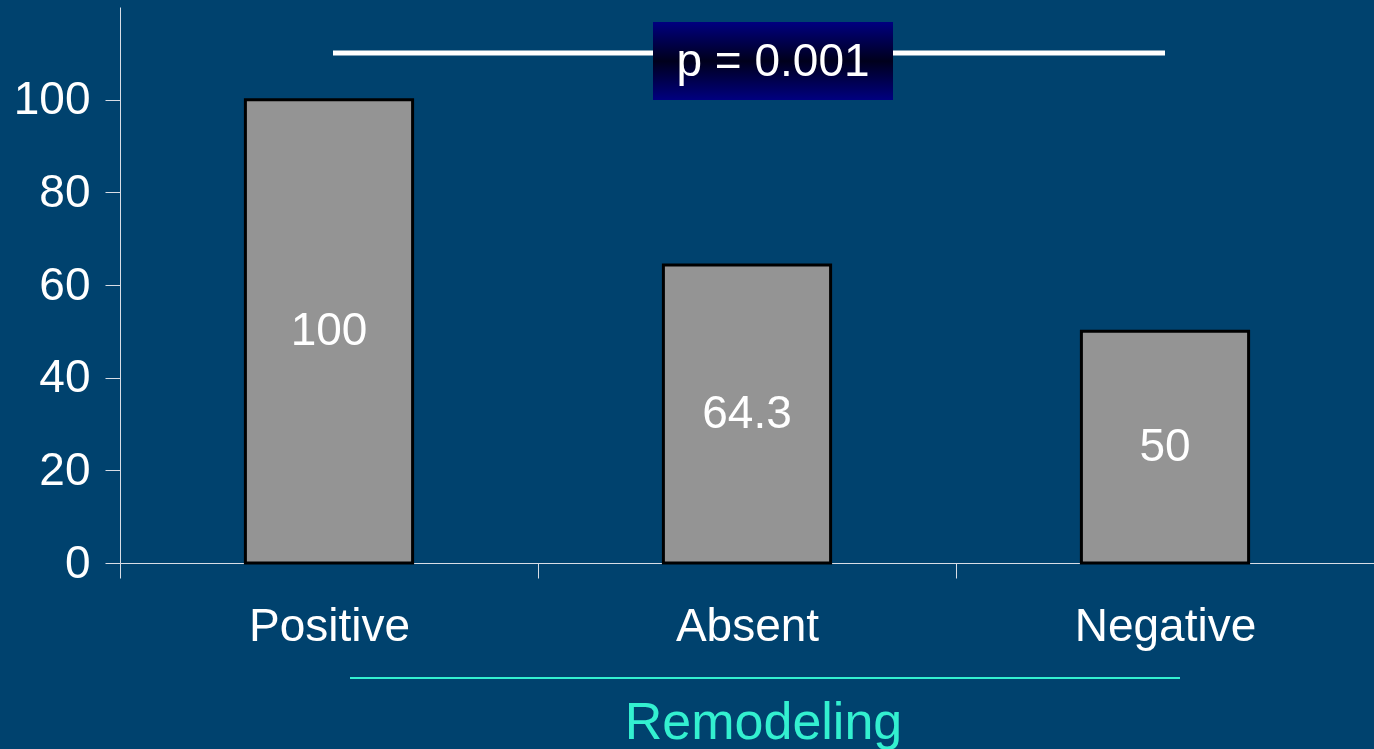 The image size is (1374, 749). I want to click on x-tick-label: Absent, so click(747, 624).